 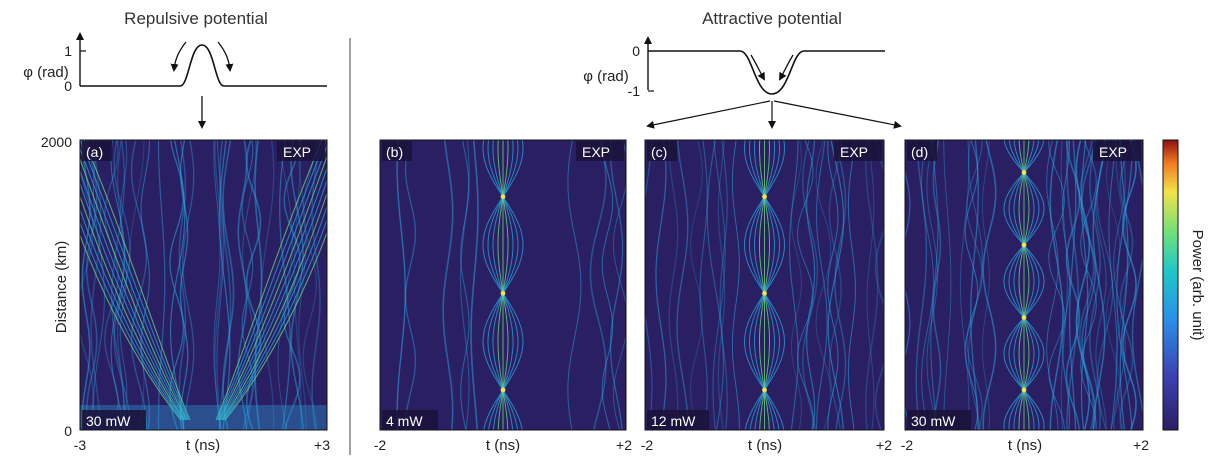 I want to click on panel-a-ylabel: Distance (km), so click(x=61, y=287).